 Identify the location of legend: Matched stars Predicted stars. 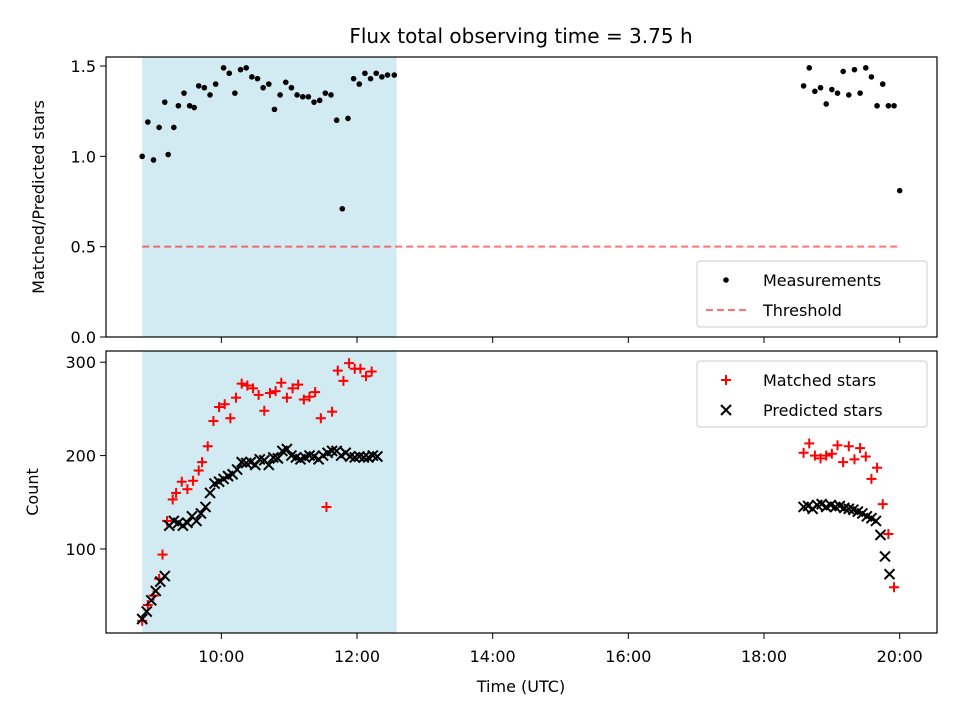
(812, 394).